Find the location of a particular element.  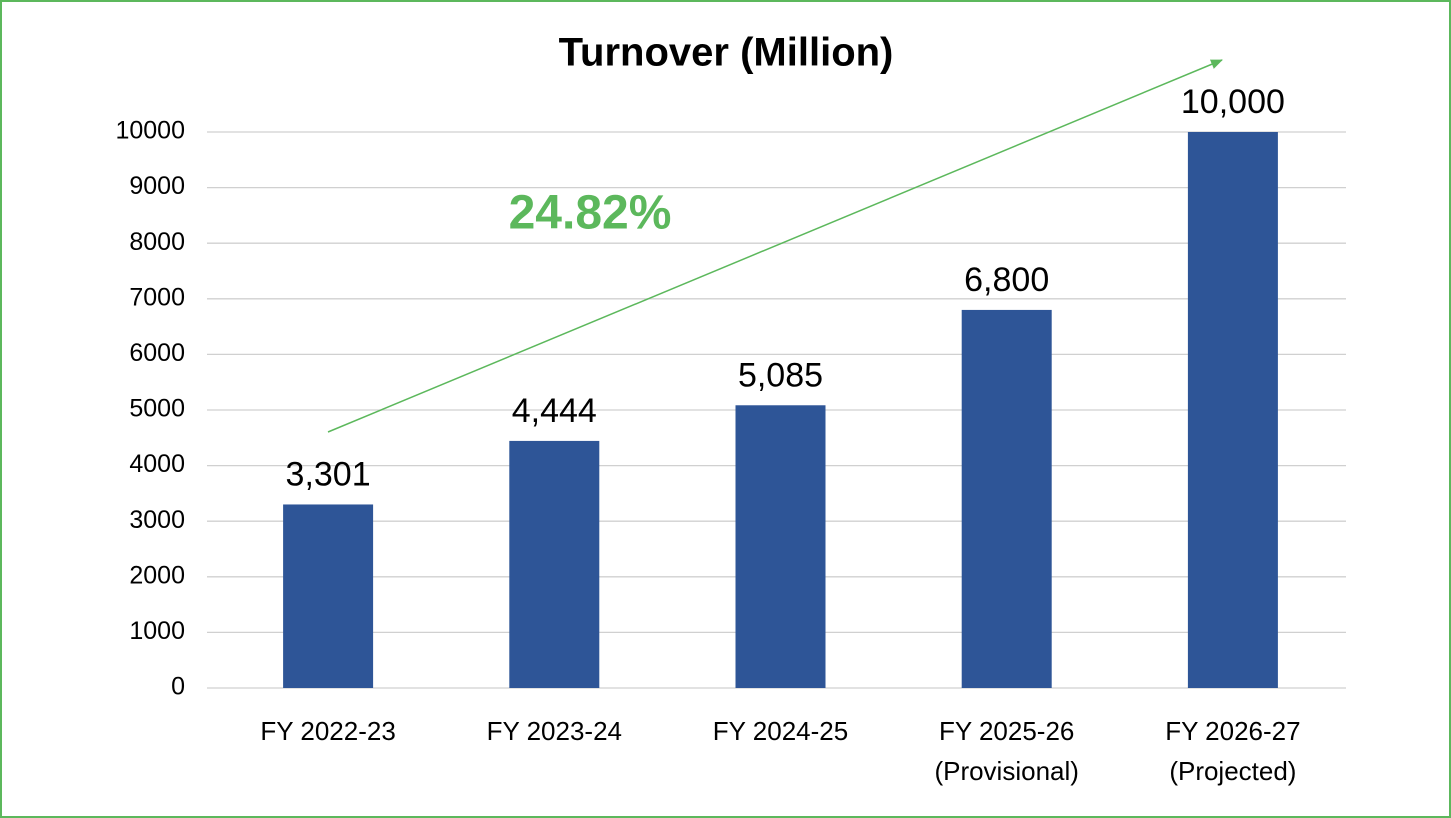

y-tick-label: 2000 is located at coordinates (157, 575).